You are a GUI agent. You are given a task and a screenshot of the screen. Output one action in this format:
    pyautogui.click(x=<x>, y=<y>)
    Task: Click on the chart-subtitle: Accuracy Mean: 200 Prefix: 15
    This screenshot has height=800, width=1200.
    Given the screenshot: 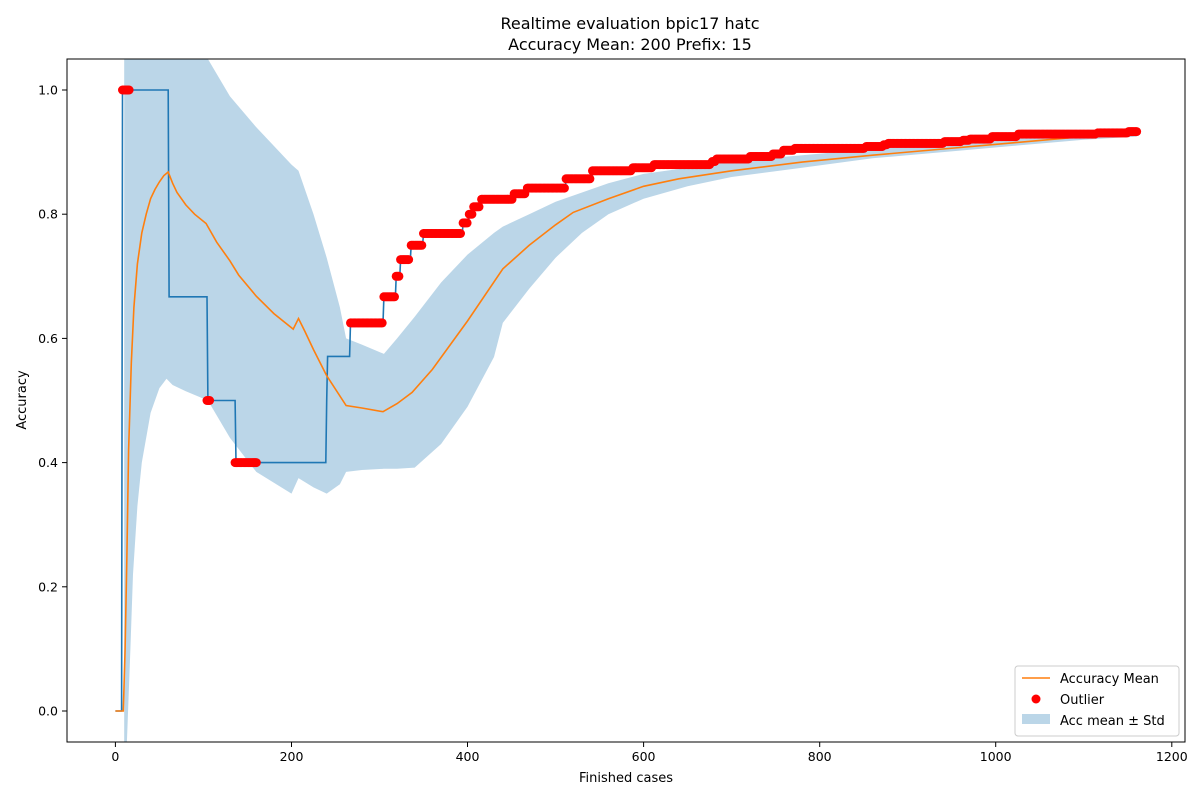 What is the action you would take?
    pyautogui.click(x=630, y=44)
    